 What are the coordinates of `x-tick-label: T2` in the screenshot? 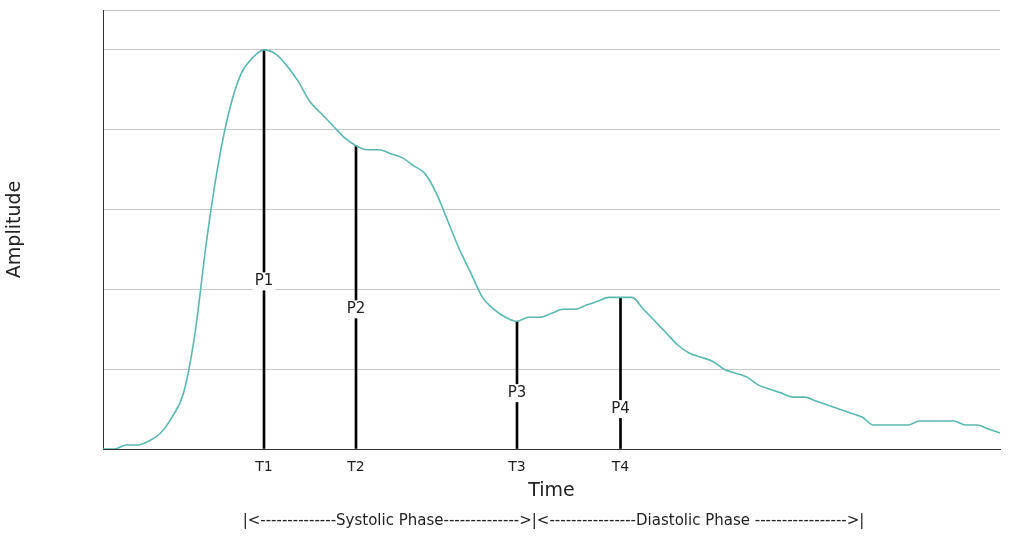 It's located at (355, 466).